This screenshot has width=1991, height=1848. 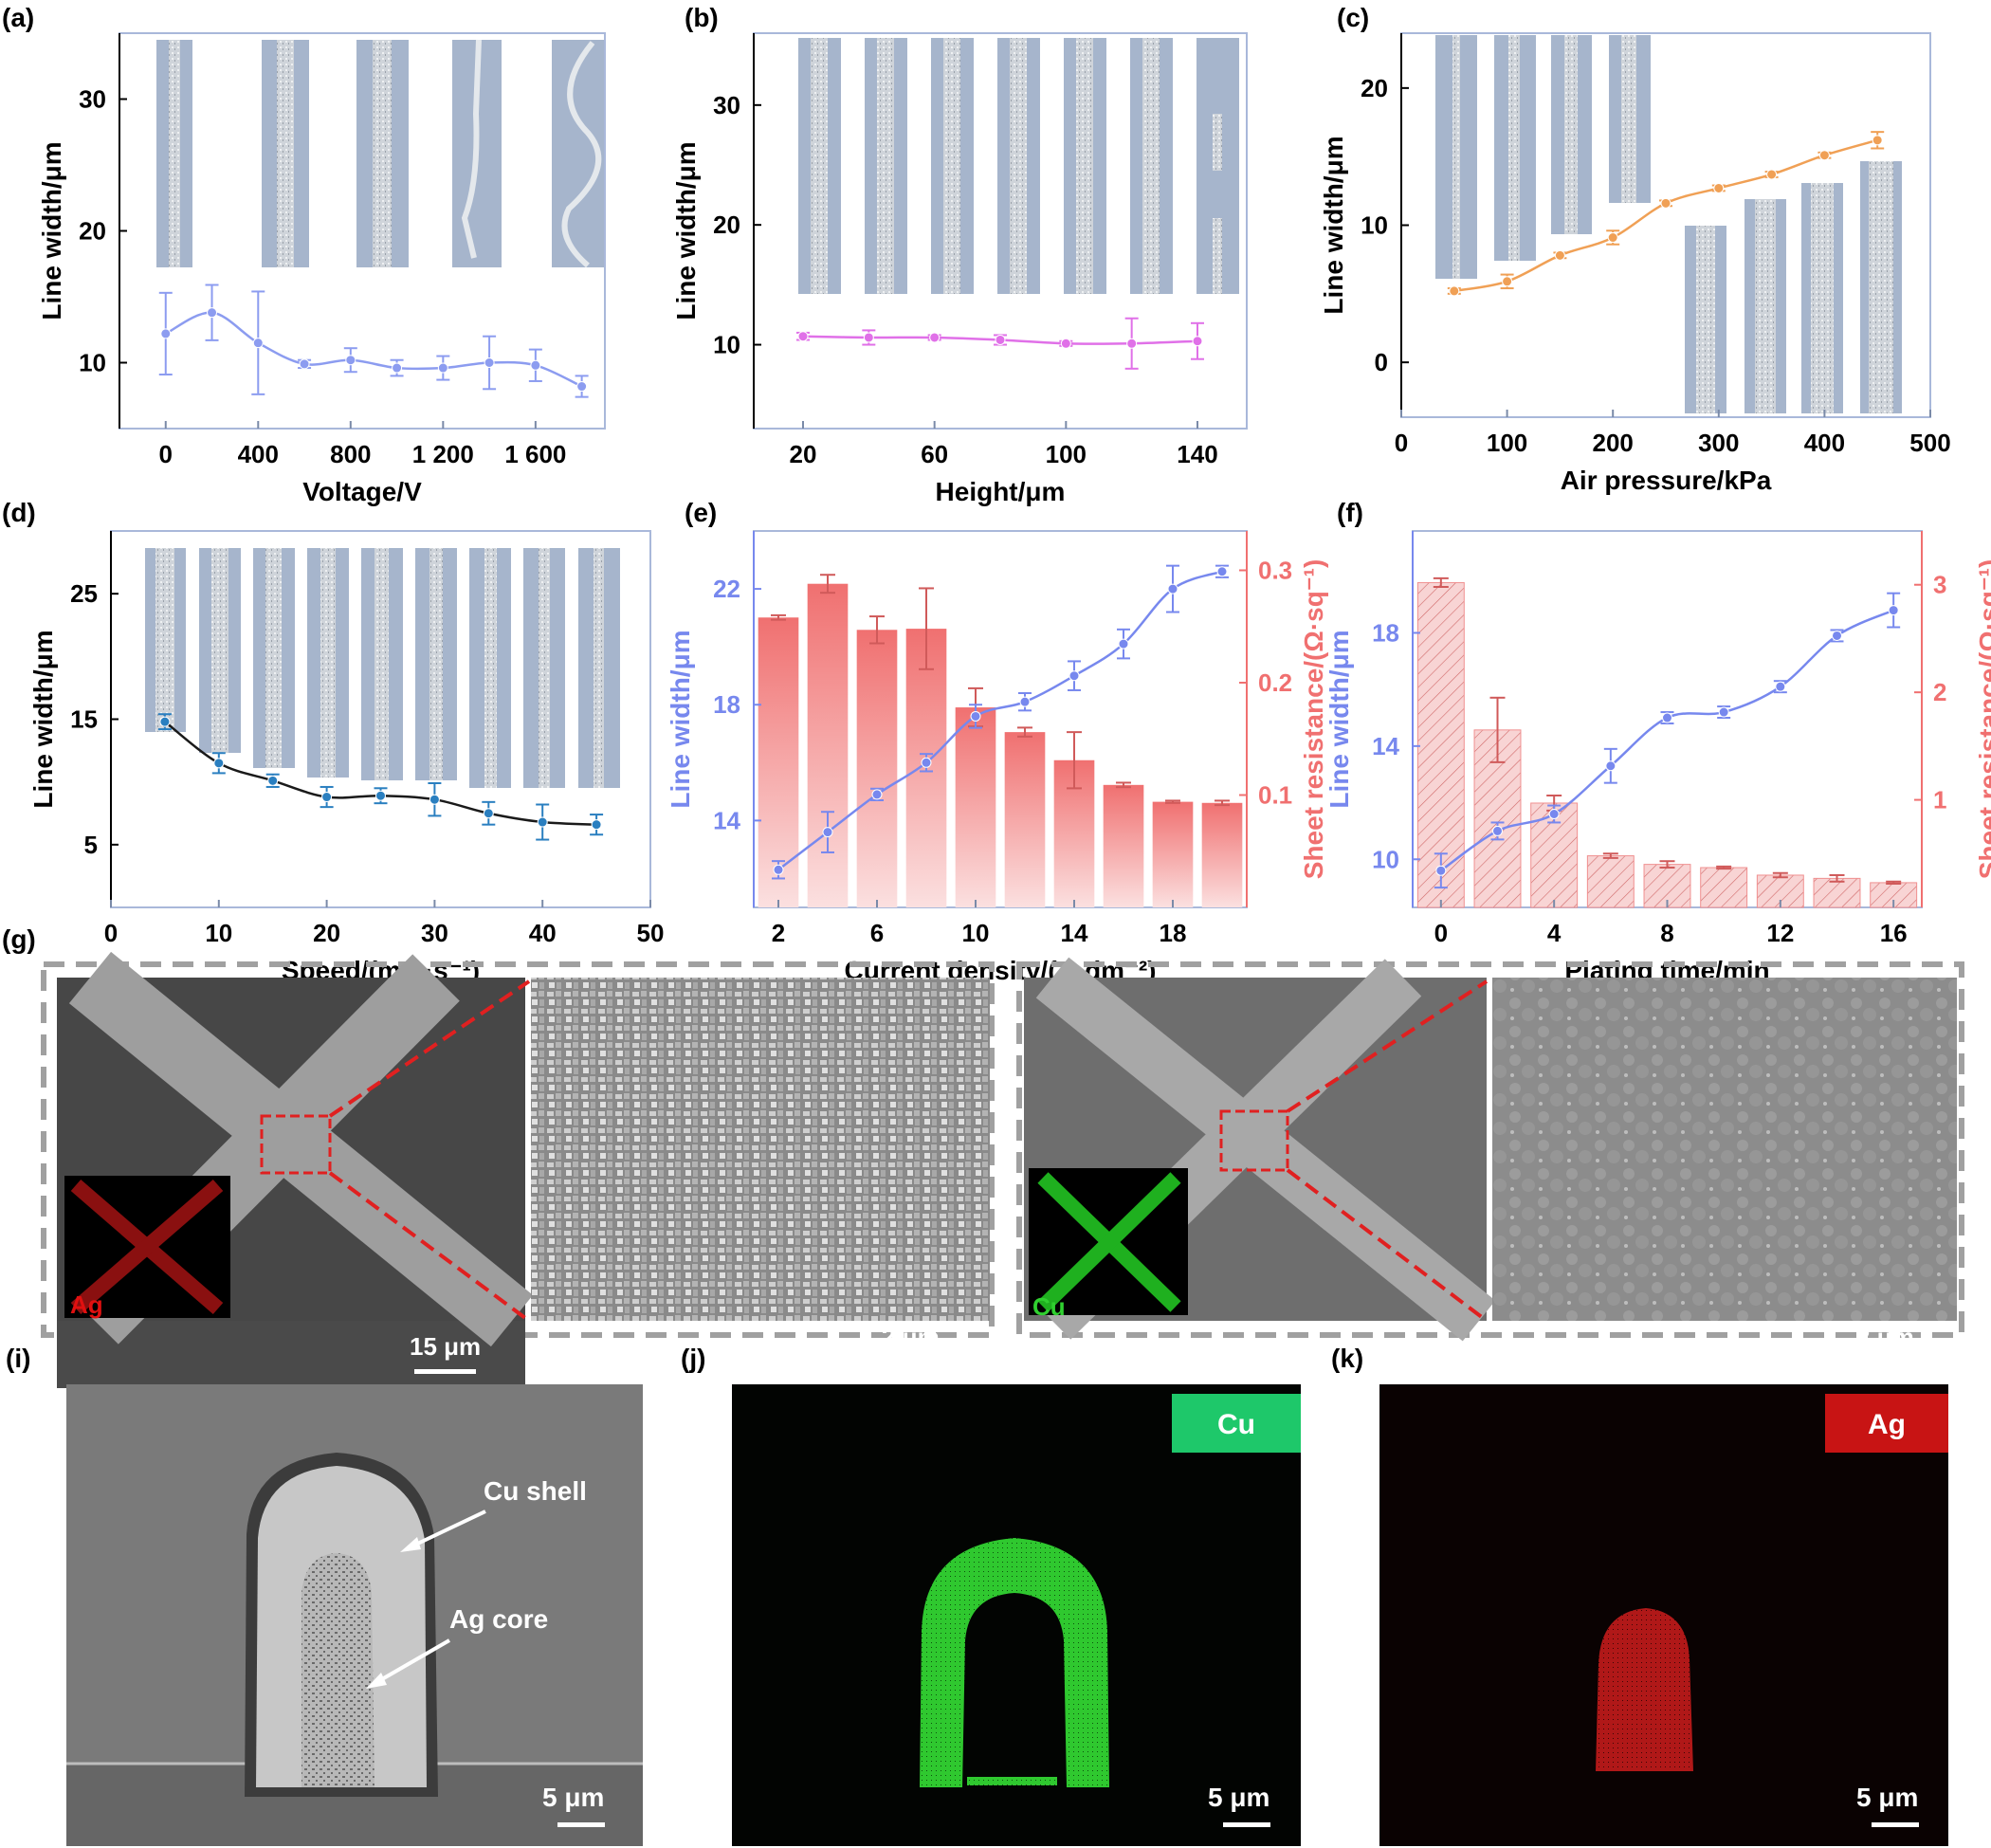 I want to click on x-tick-label: 8, so click(x=1666, y=933).